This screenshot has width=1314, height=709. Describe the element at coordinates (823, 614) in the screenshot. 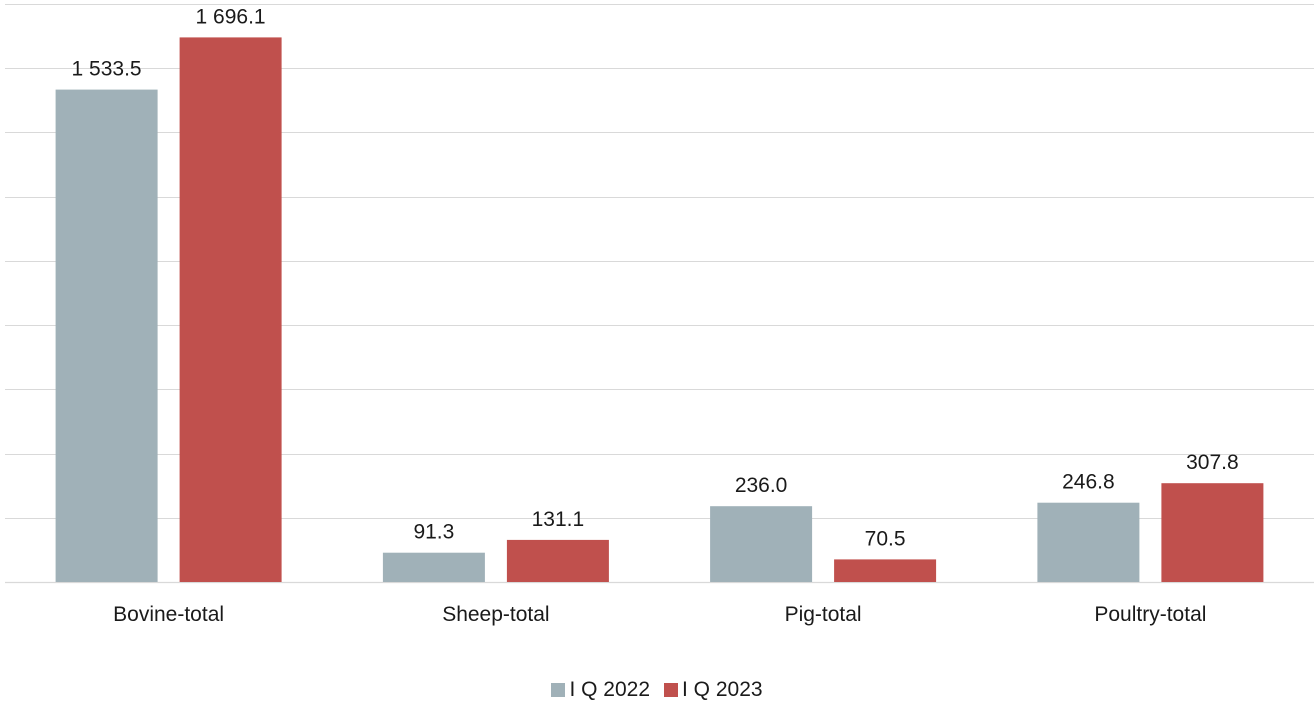

I see `category-label: Pig-total` at that location.